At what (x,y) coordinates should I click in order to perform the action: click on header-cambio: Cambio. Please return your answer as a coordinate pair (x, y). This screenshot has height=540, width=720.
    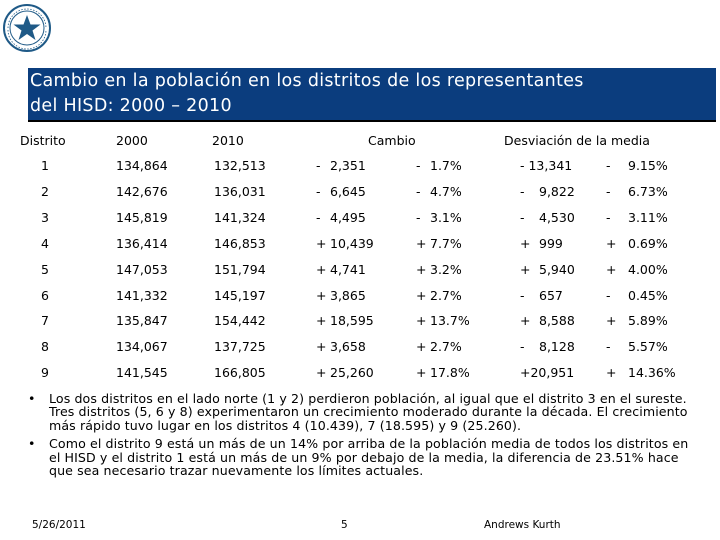
    Looking at the image, I should click on (392, 140).